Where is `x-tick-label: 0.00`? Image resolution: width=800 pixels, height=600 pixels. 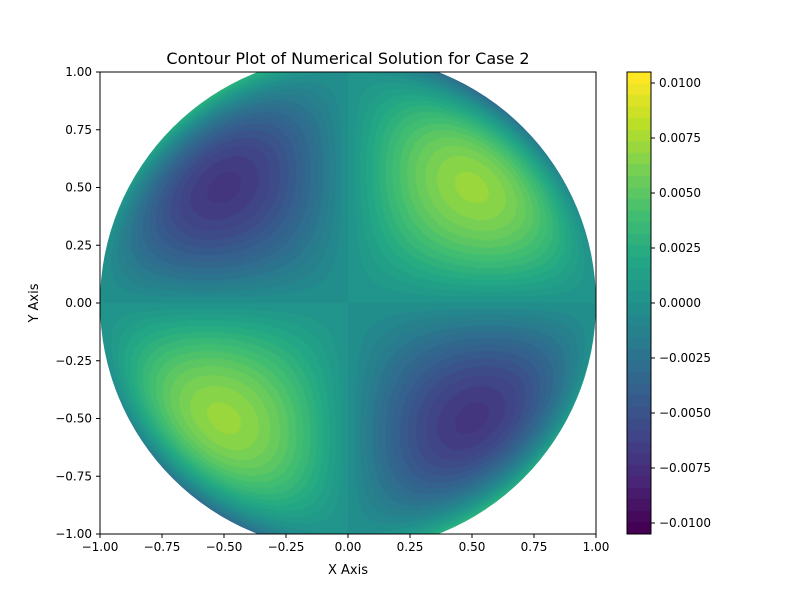 x-tick-label: 0.00 is located at coordinates (348, 547).